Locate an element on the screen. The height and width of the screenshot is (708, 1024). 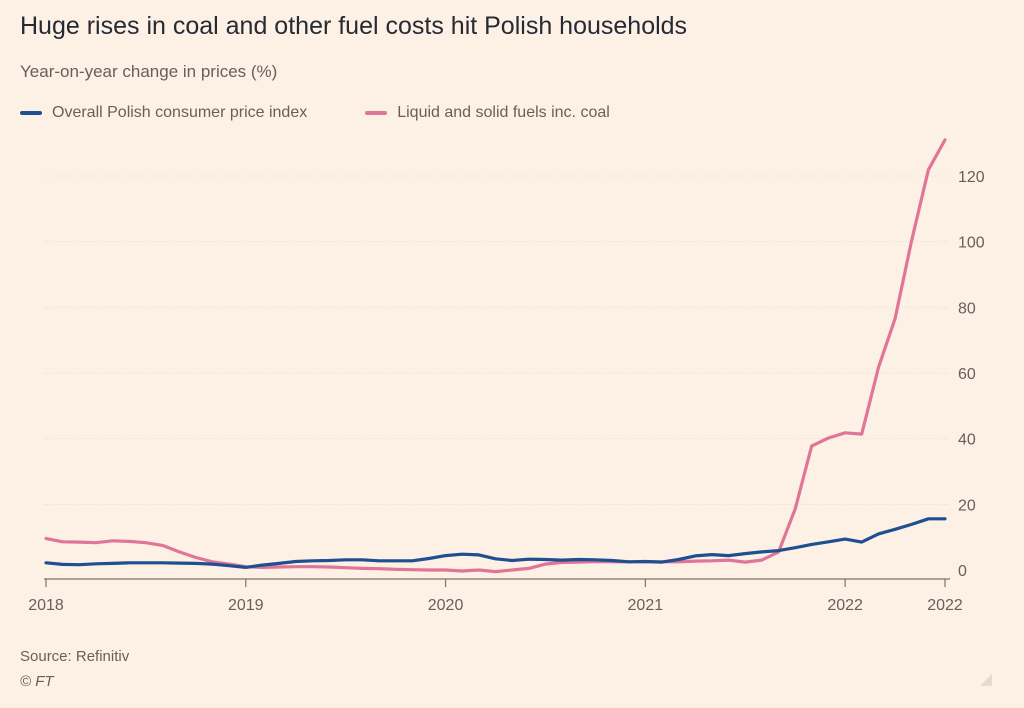
y-axis: 0 20 40 60 80 100 120 is located at coordinates (971, 374).